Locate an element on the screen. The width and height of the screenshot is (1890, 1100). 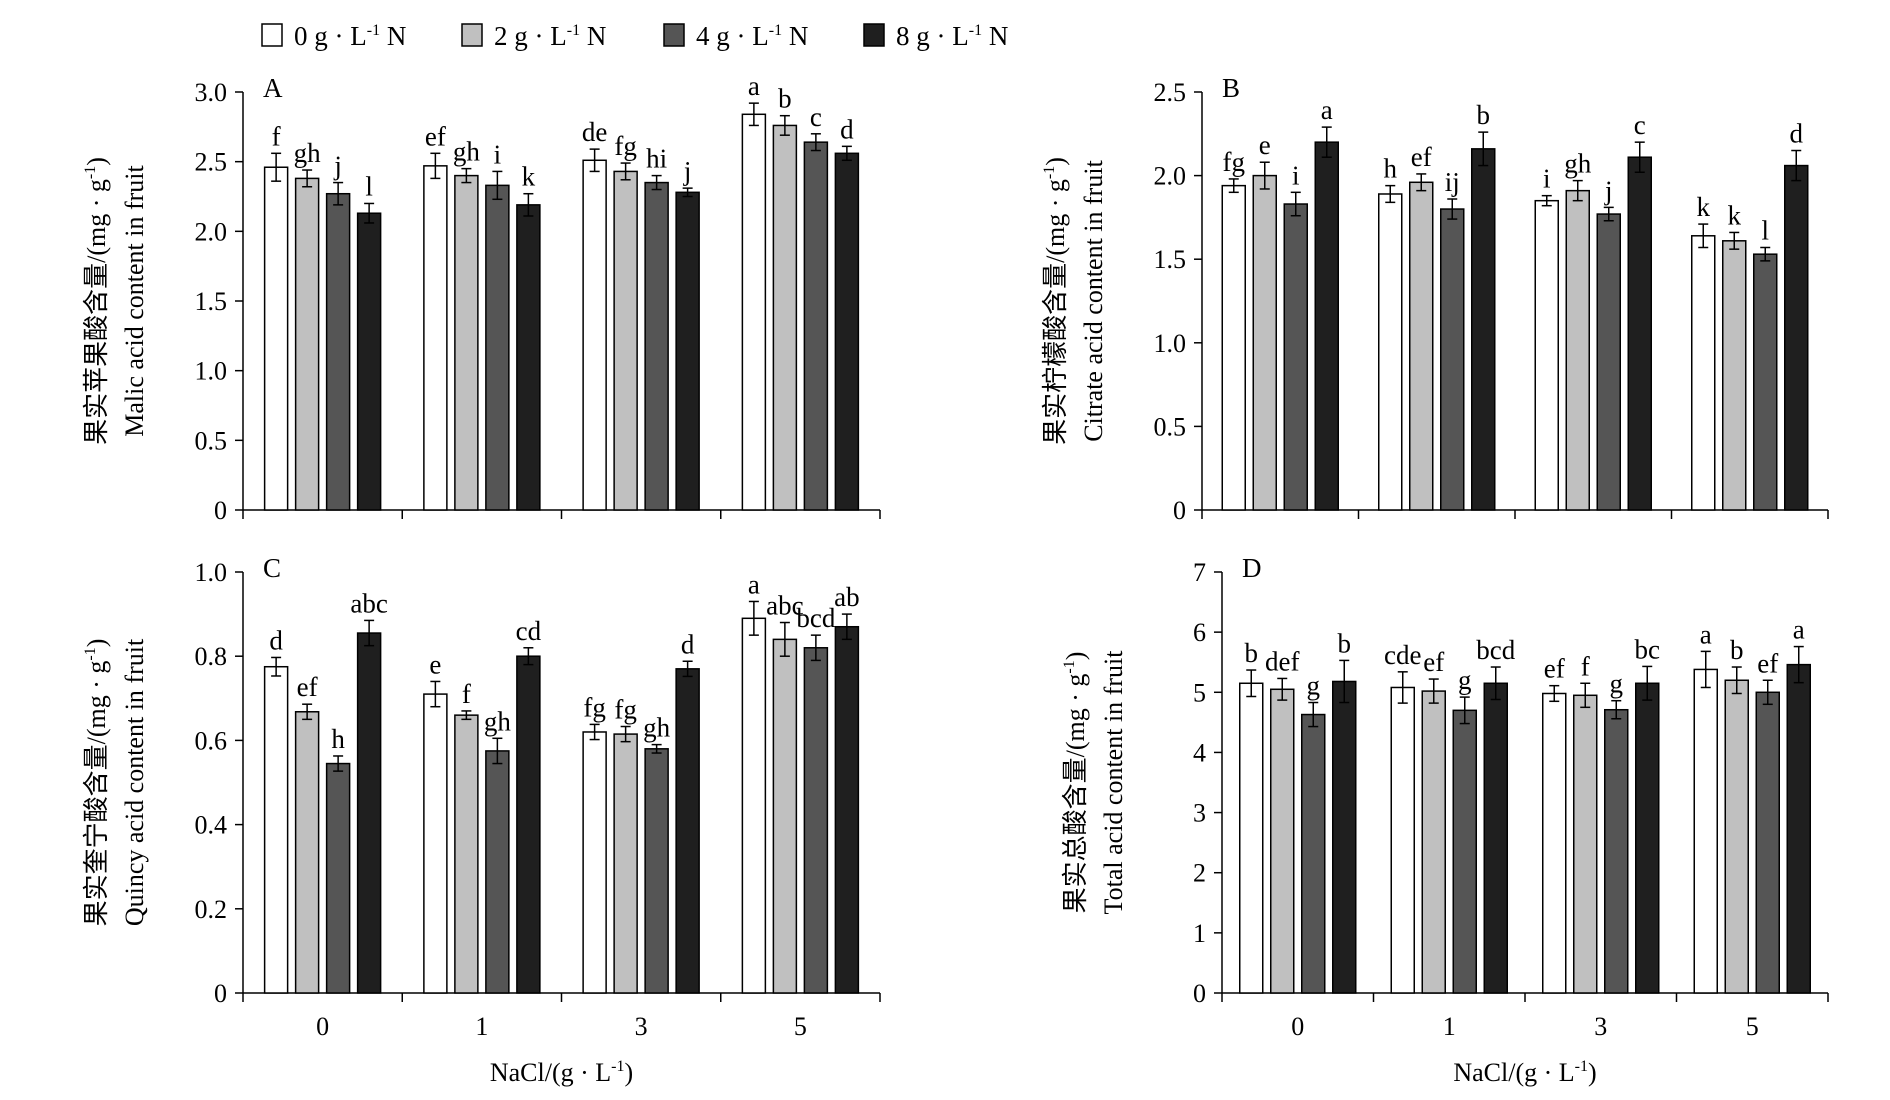
legend-label: 0 g · L-1 N is located at coordinates (350, 36).